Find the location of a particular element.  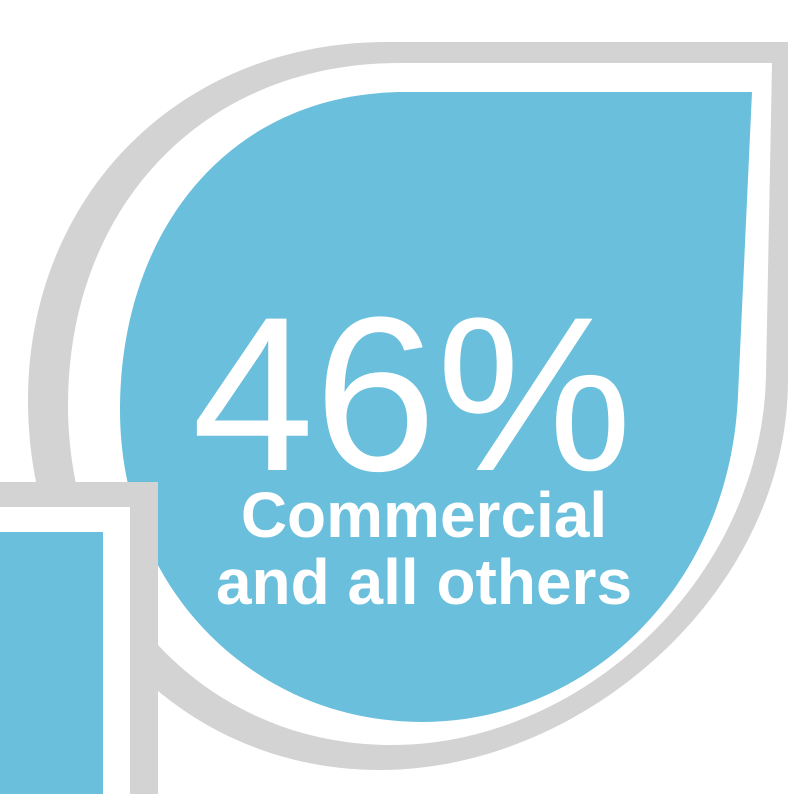

category-label-line-1: Commercial is located at coordinates (424, 515).